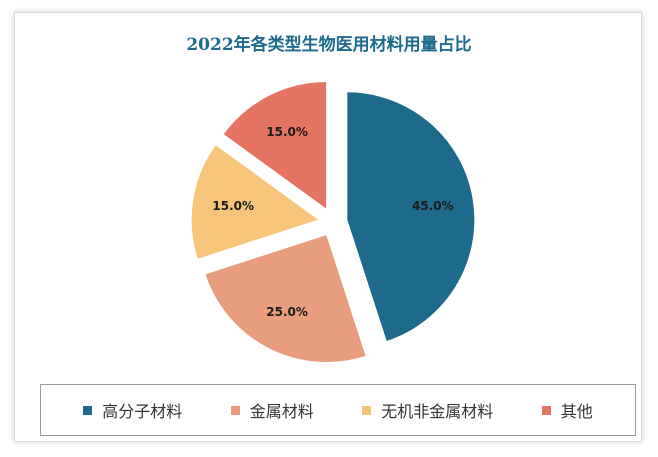 The image size is (658, 457). What do you see at coordinates (281, 411) in the screenshot?
I see `legend-label: 金属材料` at bounding box center [281, 411].